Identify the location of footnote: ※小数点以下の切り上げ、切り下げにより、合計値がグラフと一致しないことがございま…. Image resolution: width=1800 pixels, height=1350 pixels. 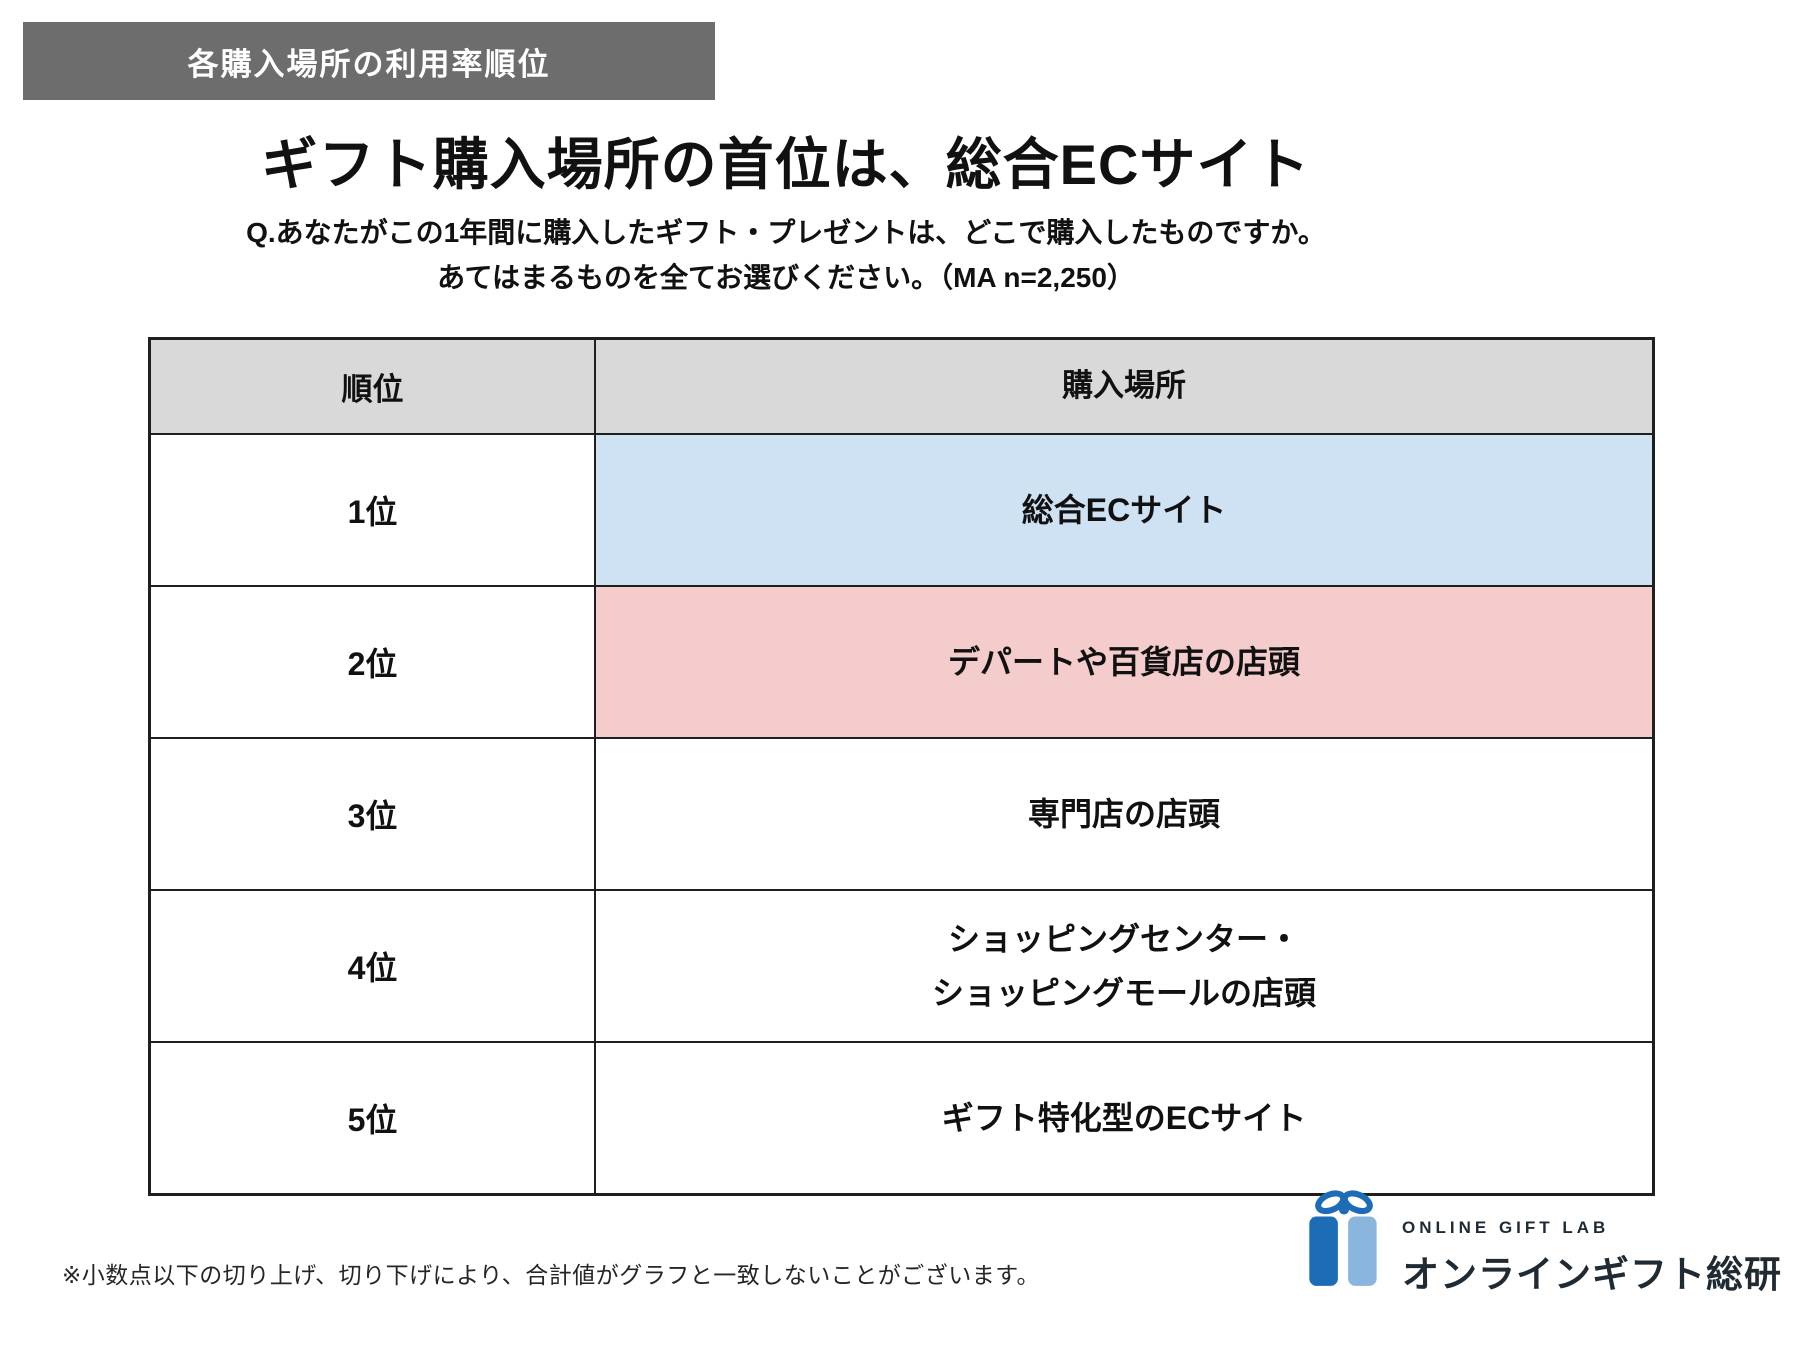
(551, 1275).